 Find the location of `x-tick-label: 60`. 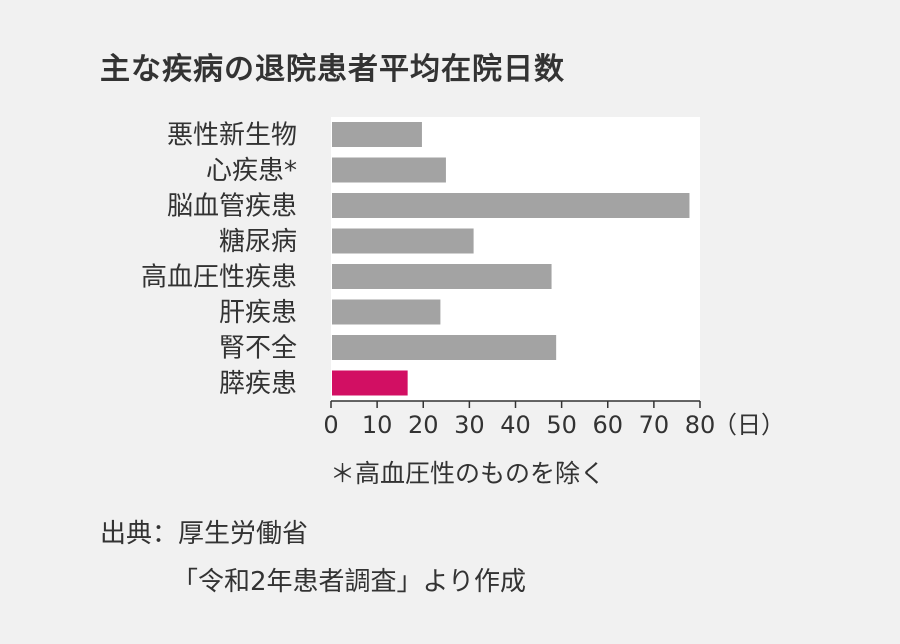

x-tick-label: 60 is located at coordinates (607, 425).